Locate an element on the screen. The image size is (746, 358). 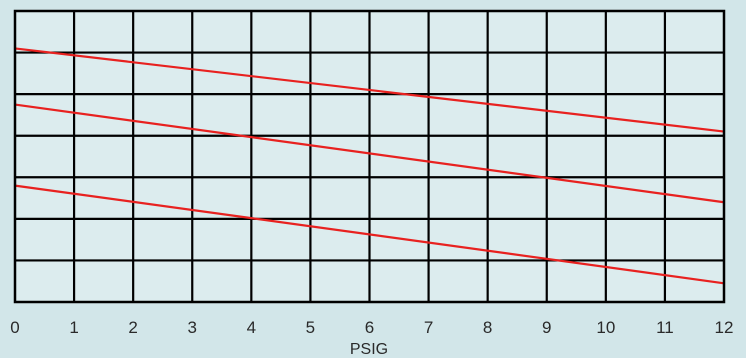
x-tick-label: 4 is located at coordinates (251, 327).